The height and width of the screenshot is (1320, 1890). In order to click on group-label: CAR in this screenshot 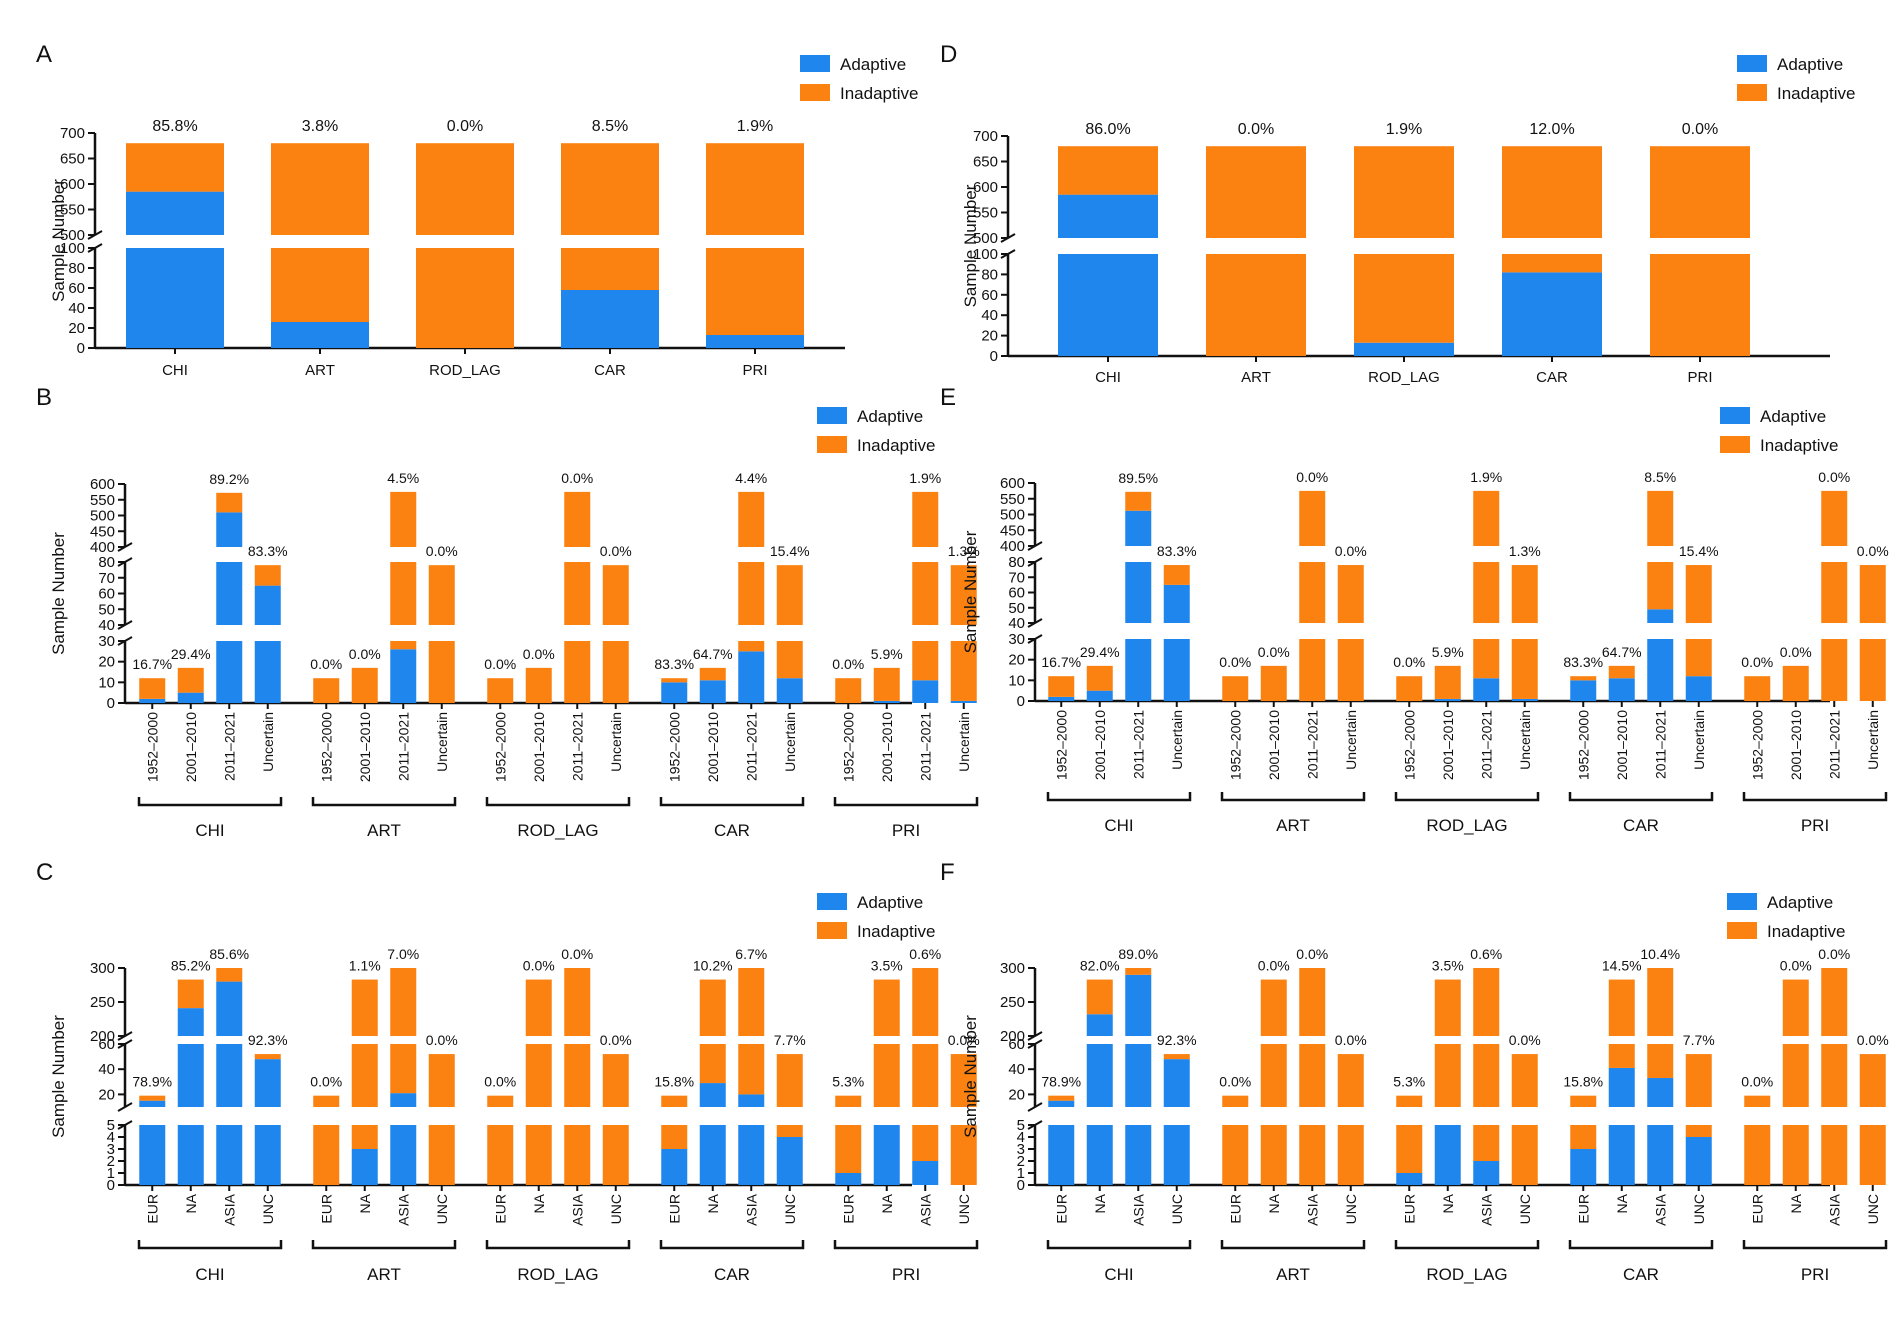, I will do `click(1641, 1274)`.